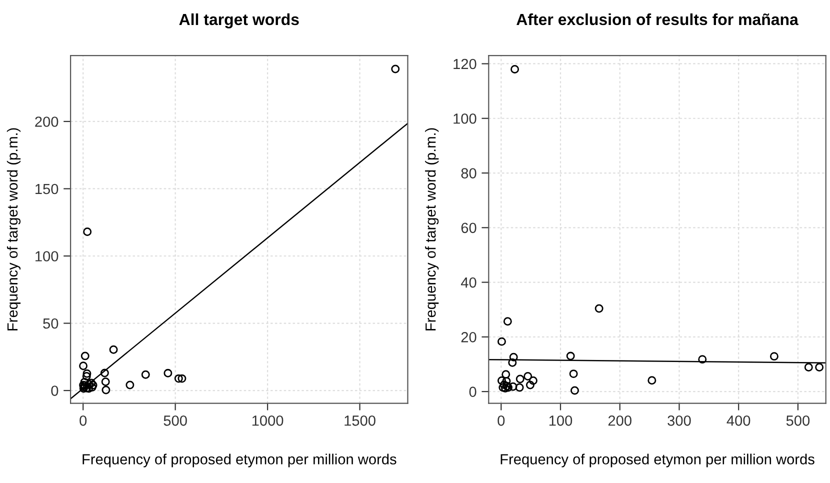 This screenshot has width=830, height=483. I want to click on y-tick-label: 60, so click(468, 228).